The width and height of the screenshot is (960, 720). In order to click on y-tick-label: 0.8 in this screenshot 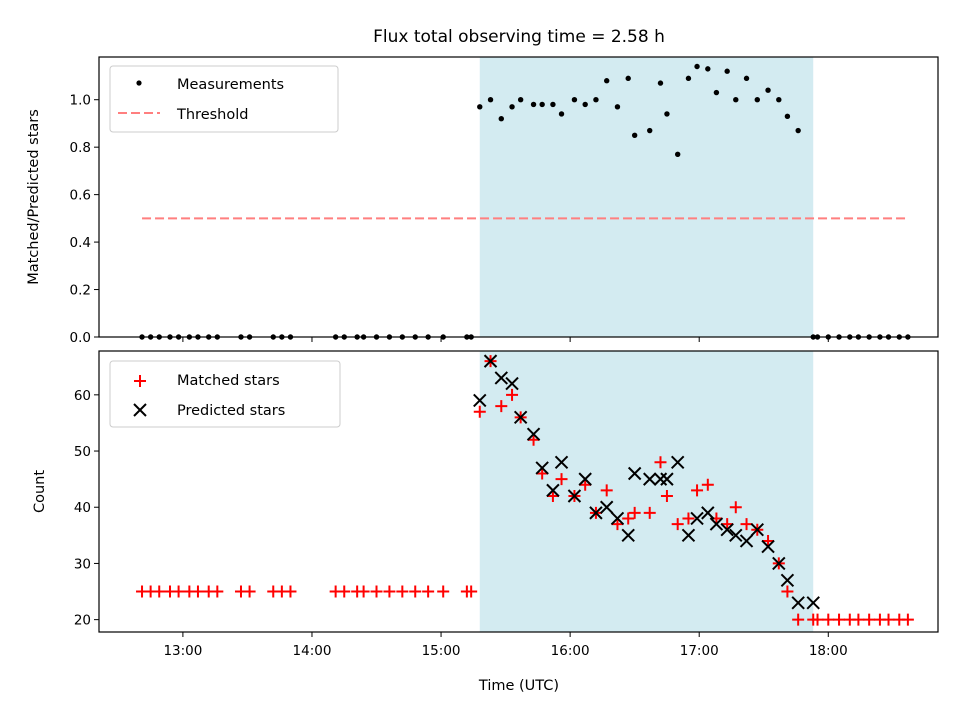, I will do `click(80, 148)`.